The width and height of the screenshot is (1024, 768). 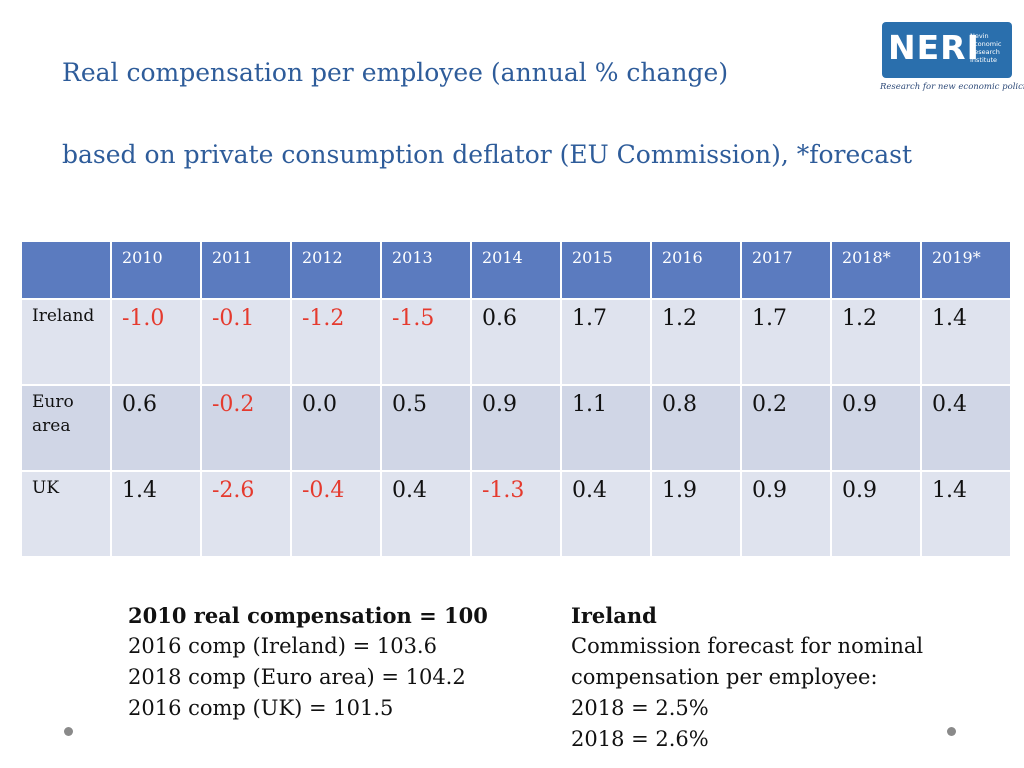 What do you see at coordinates (308, 615) in the screenshot?
I see `notes-left-heading: 2010 real compensation = 100` at bounding box center [308, 615].